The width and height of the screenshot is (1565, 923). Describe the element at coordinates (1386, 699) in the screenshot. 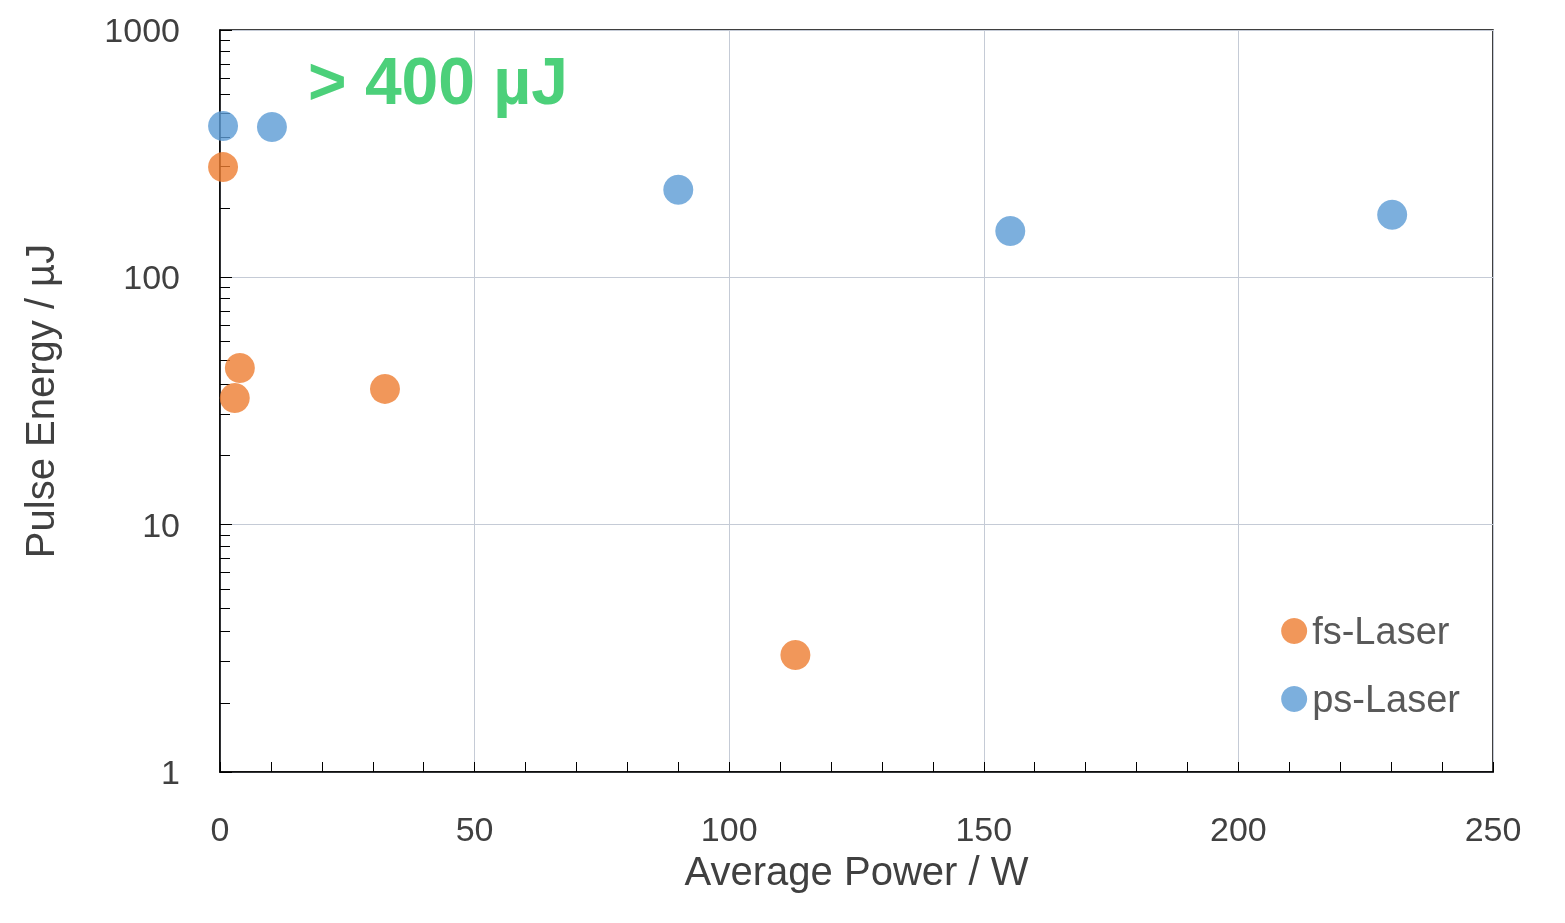

I see `legend-label: ps-Laser` at that location.